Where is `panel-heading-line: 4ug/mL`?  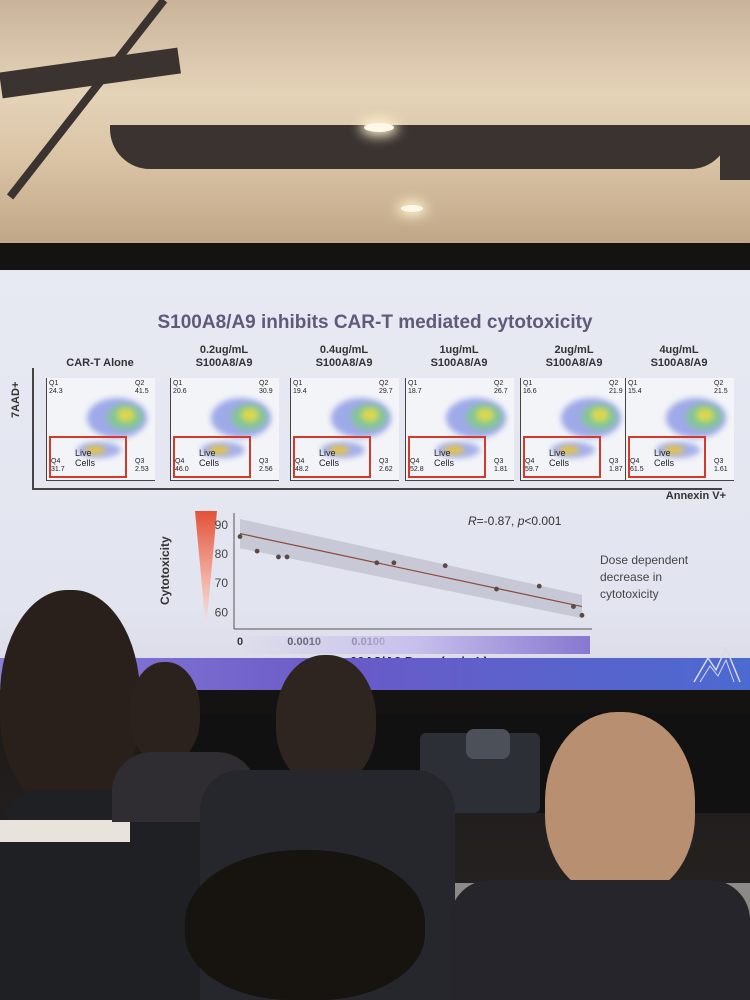
panel-heading-line: 4ug/mL is located at coordinates (679, 350).